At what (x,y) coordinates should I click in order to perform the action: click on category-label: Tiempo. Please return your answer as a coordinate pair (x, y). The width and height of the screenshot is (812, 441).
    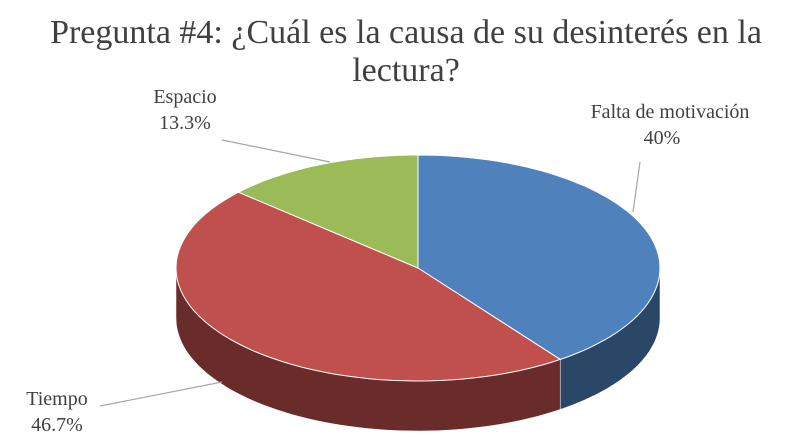
    Looking at the image, I should click on (57, 399).